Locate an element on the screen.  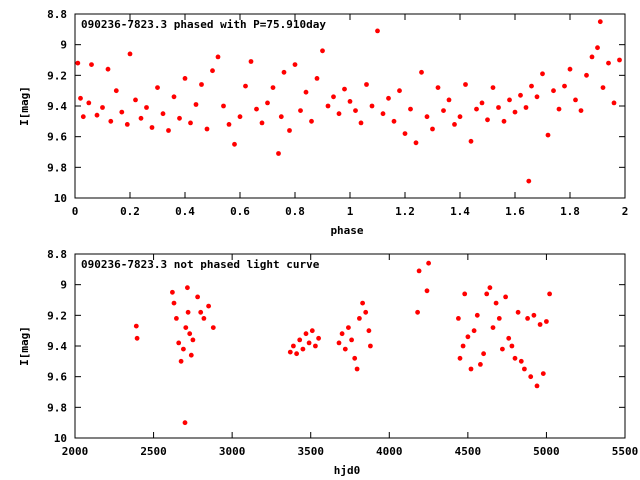
y-tick-label: 9.8 is located at coordinates (57, 407).